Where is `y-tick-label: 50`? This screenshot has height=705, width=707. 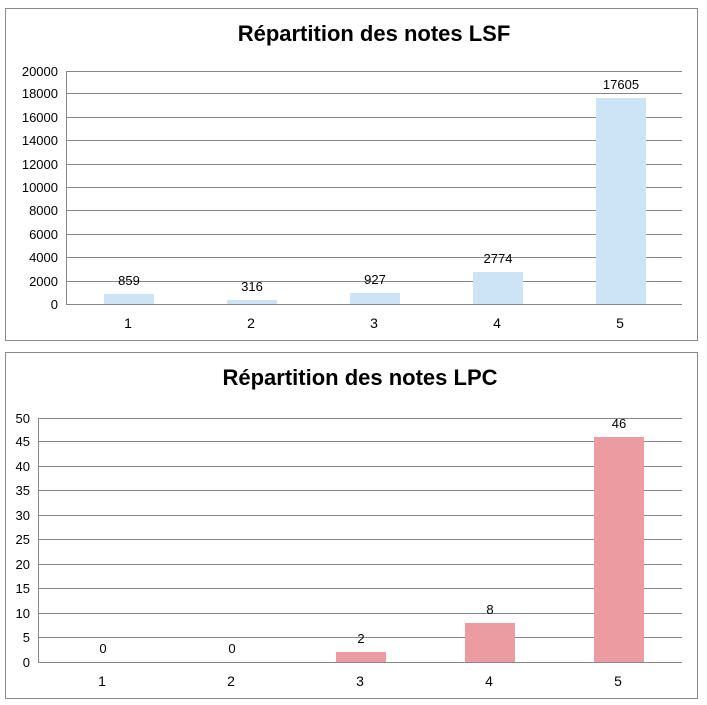
y-tick-label: 50 is located at coordinates (22, 418).